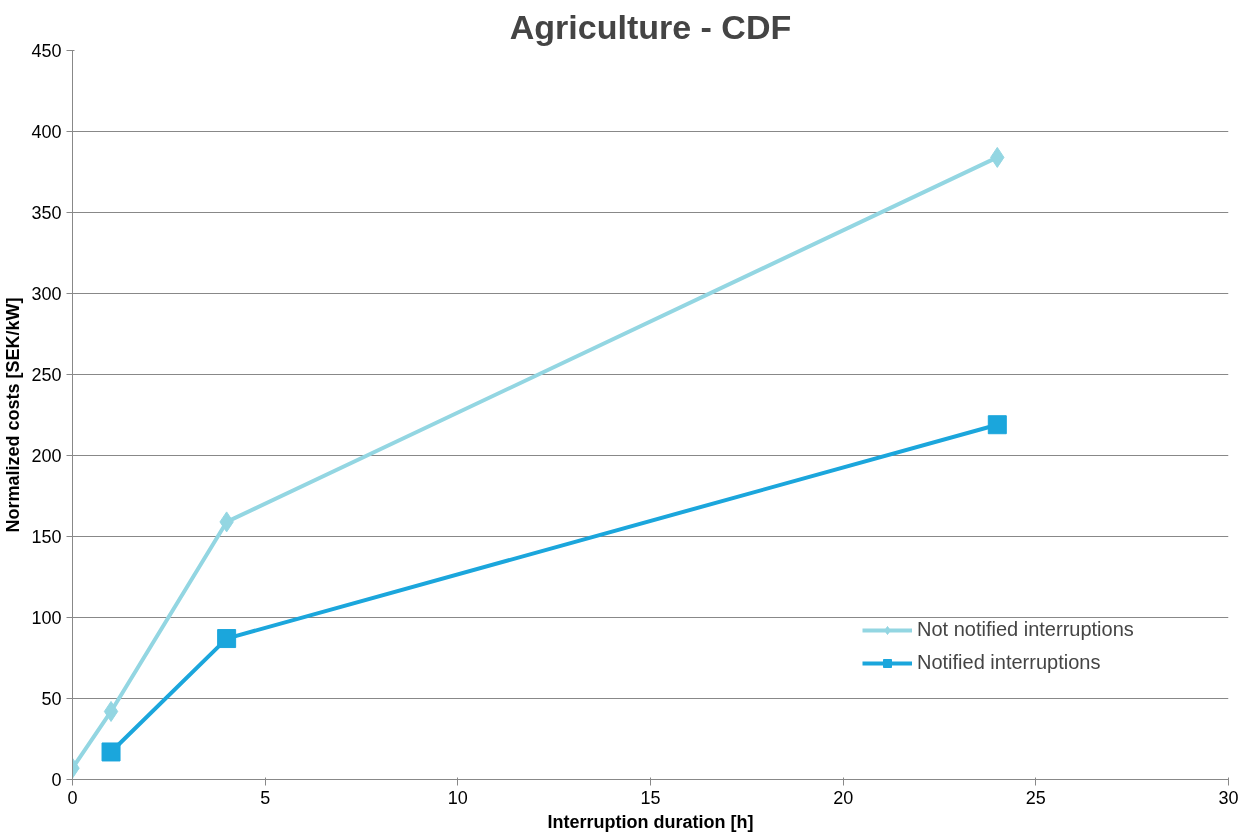  Describe the element at coordinates (46, 375) in the screenshot. I see `y-tick-label: 250` at that location.